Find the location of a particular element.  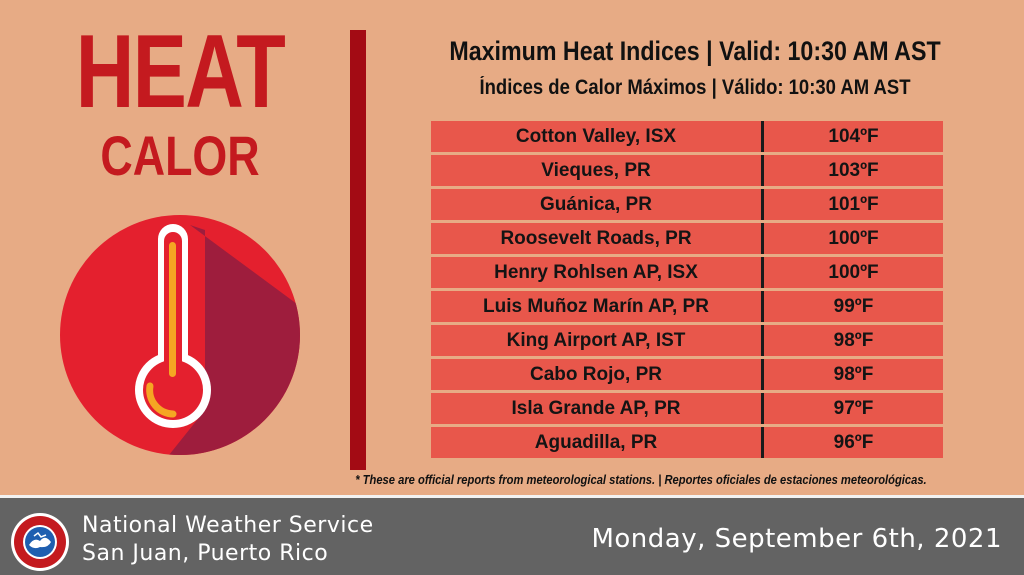

table-row: Guánica, PR 101ºF is located at coordinates (687, 204).